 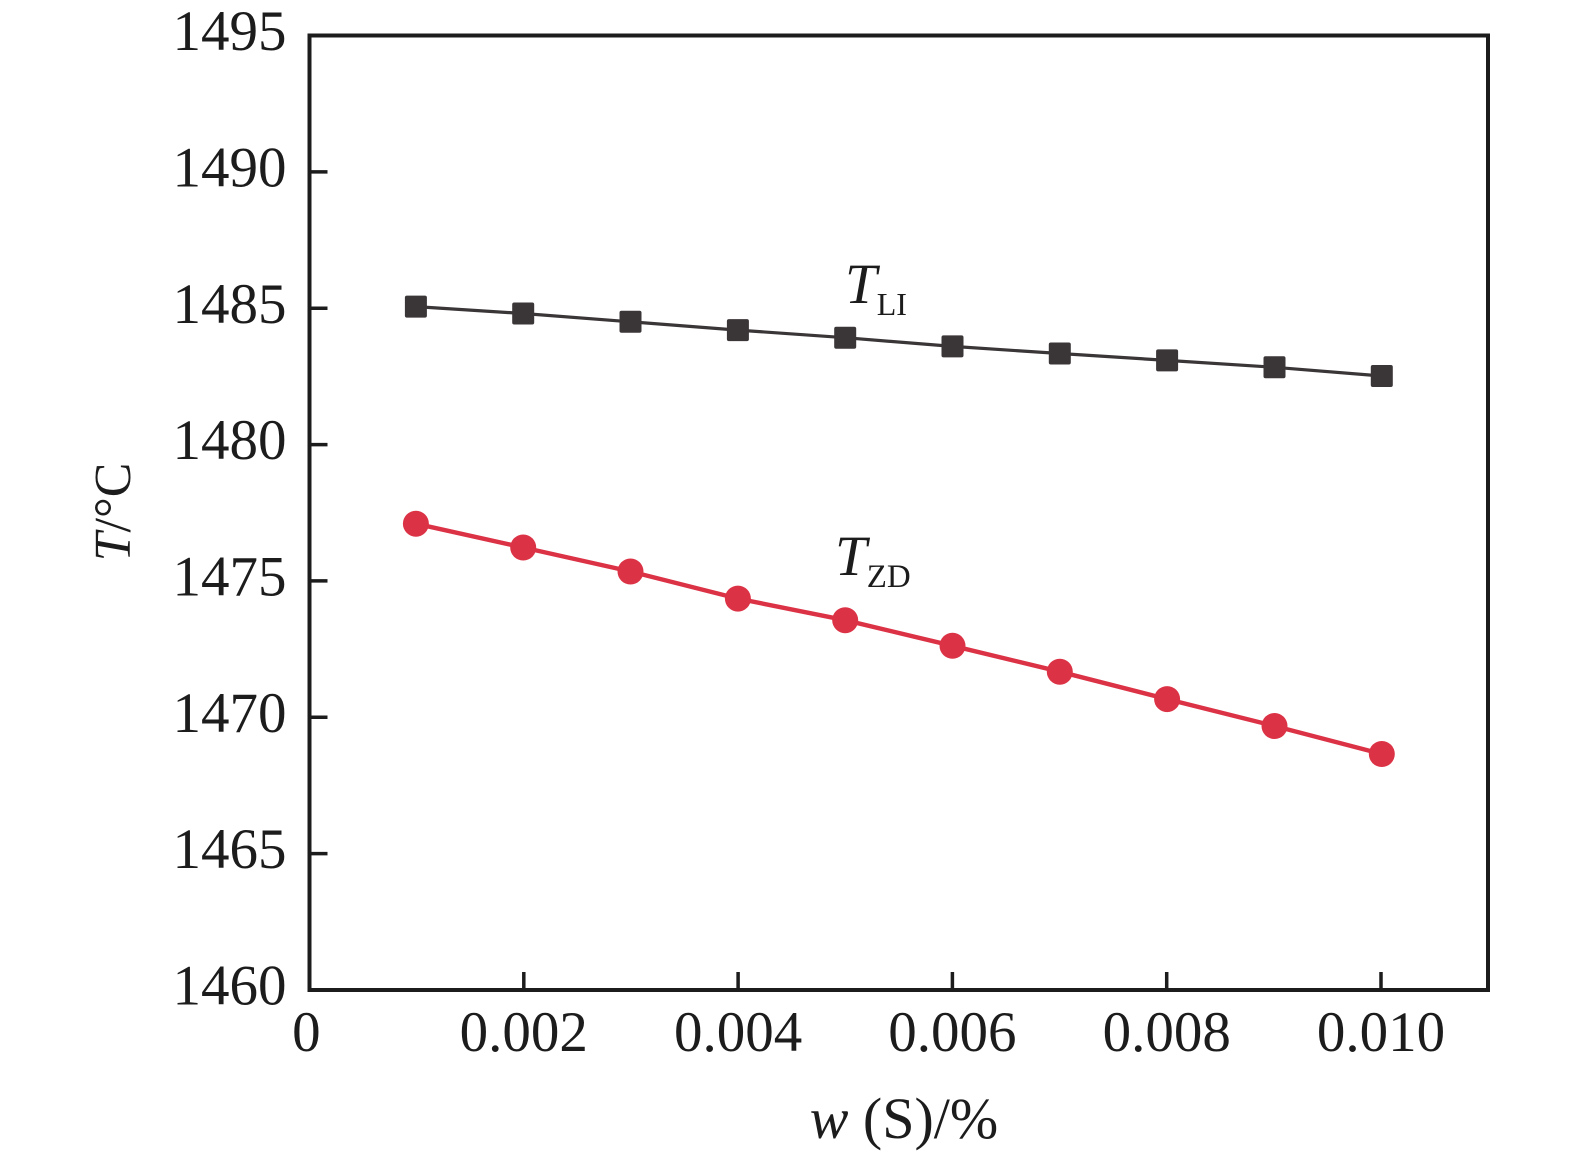 What do you see at coordinates (1381, 1032) in the screenshot?
I see `svg-text: 0.010` at bounding box center [1381, 1032].